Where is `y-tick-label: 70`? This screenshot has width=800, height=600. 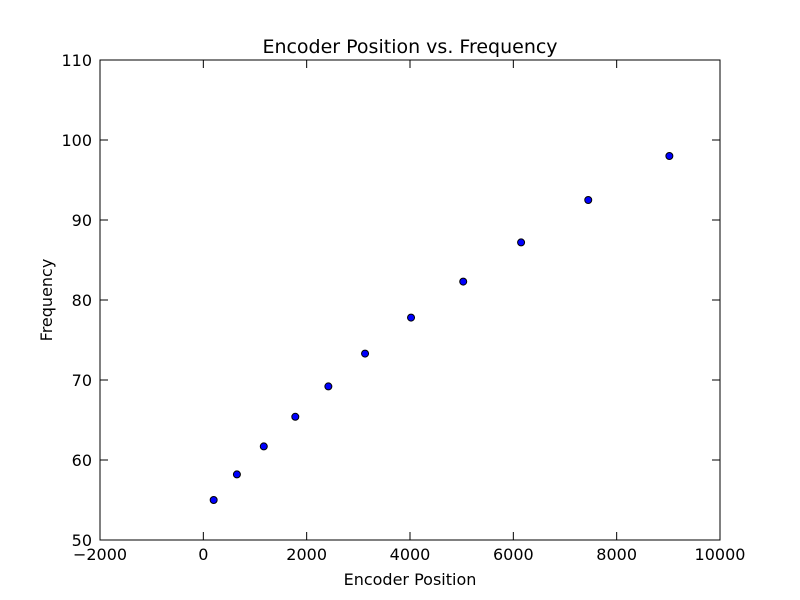
y-tick-label: 70 is located at coordinates (82, 380).